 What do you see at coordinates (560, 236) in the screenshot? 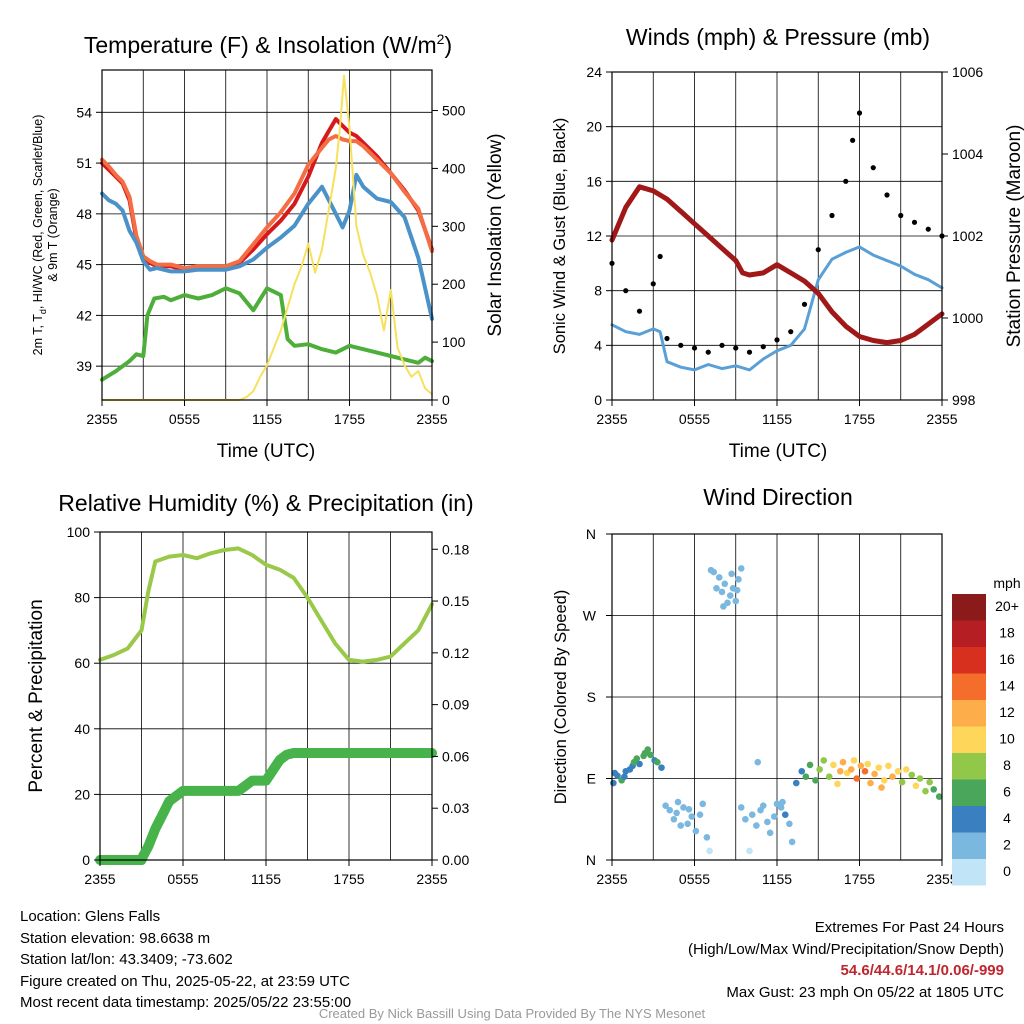
I see `winds-left-label: Sonic Wind & Gust (Blue, Black)` at bounding box center [560, 236].